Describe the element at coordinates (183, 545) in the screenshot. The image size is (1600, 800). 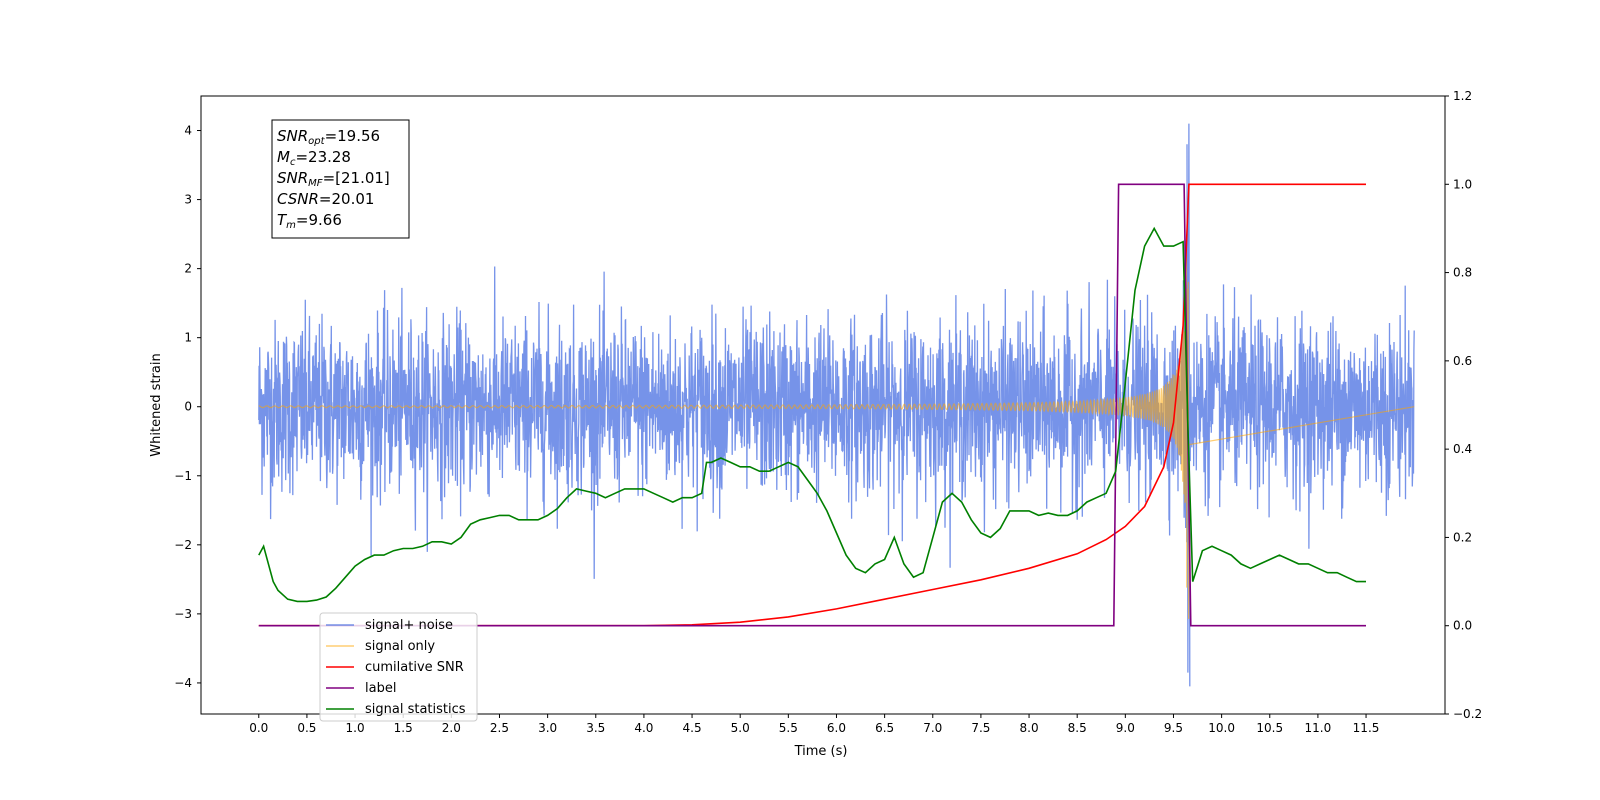
I see `y-tick-label: −2` at that location.